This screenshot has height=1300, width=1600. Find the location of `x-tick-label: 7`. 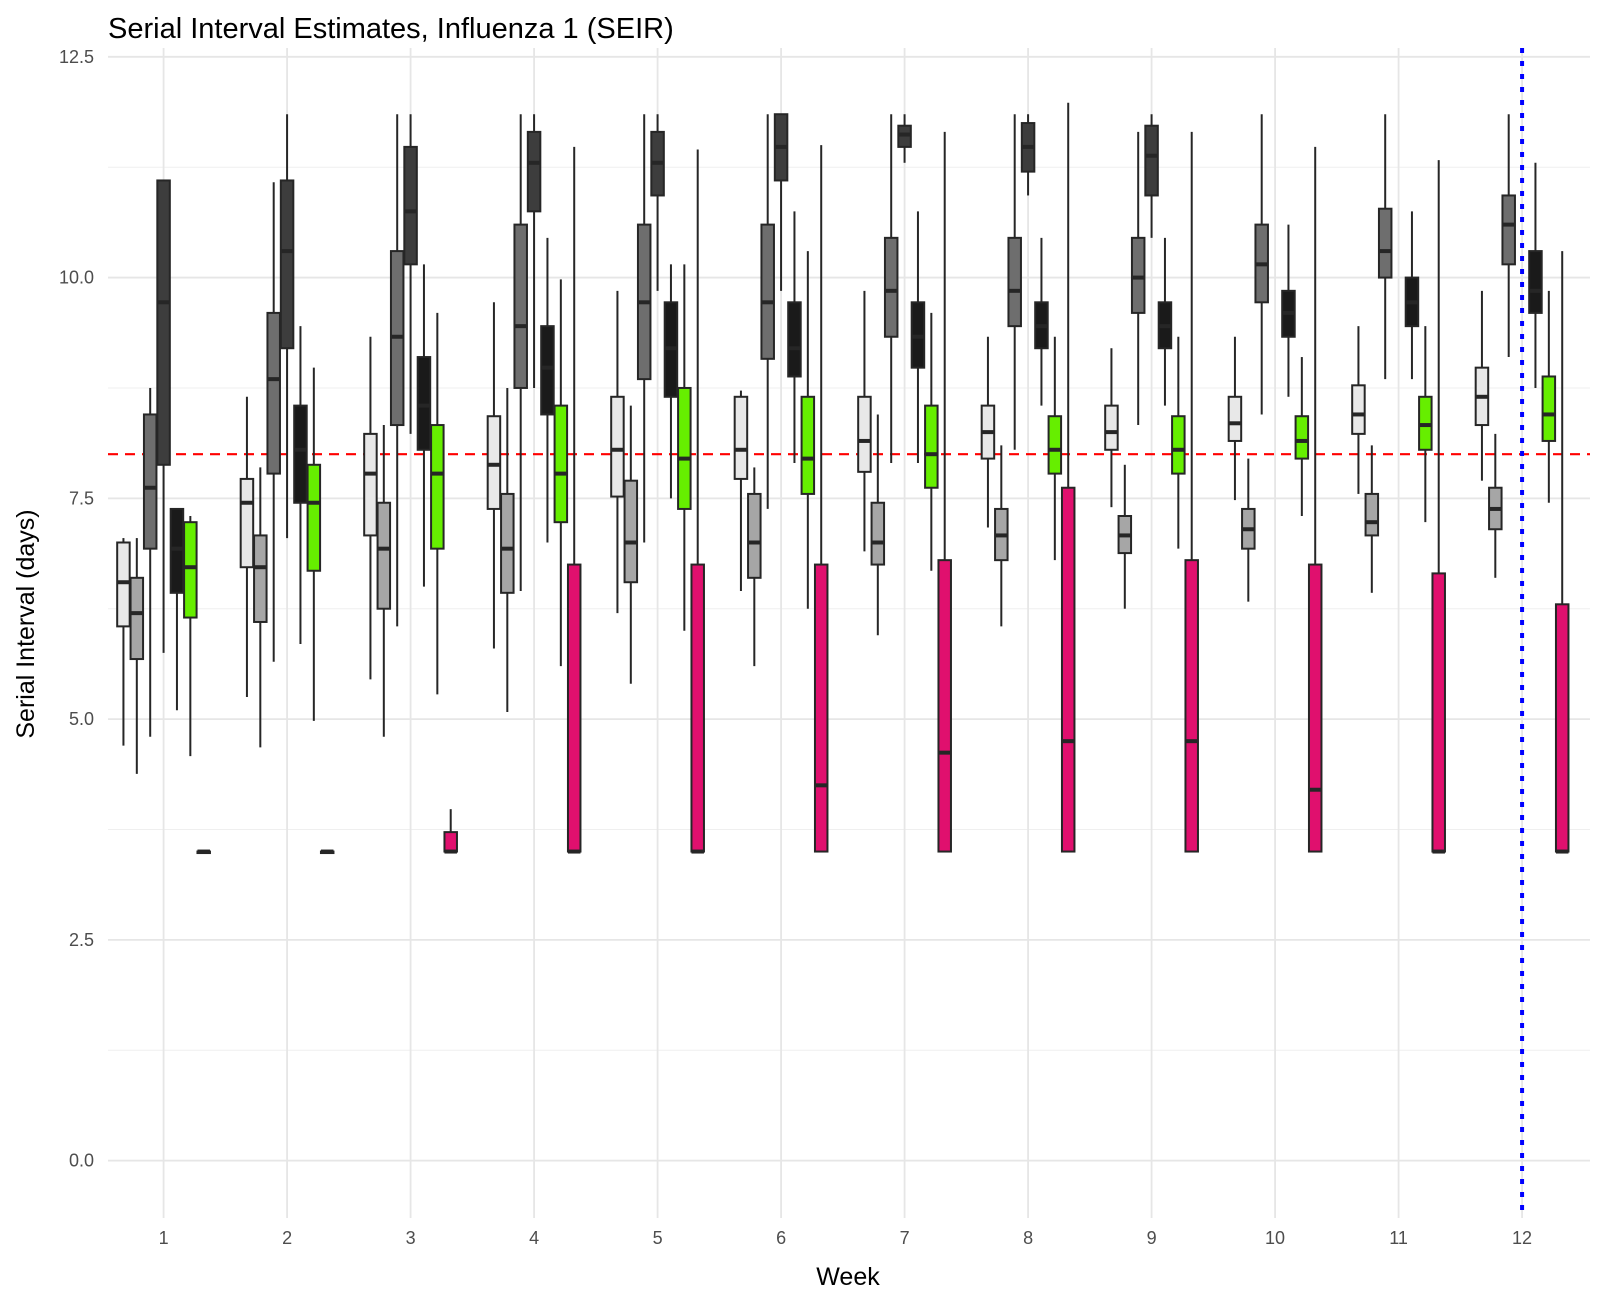

x-tick-label: 7 is located at coordinates (905, 1238).